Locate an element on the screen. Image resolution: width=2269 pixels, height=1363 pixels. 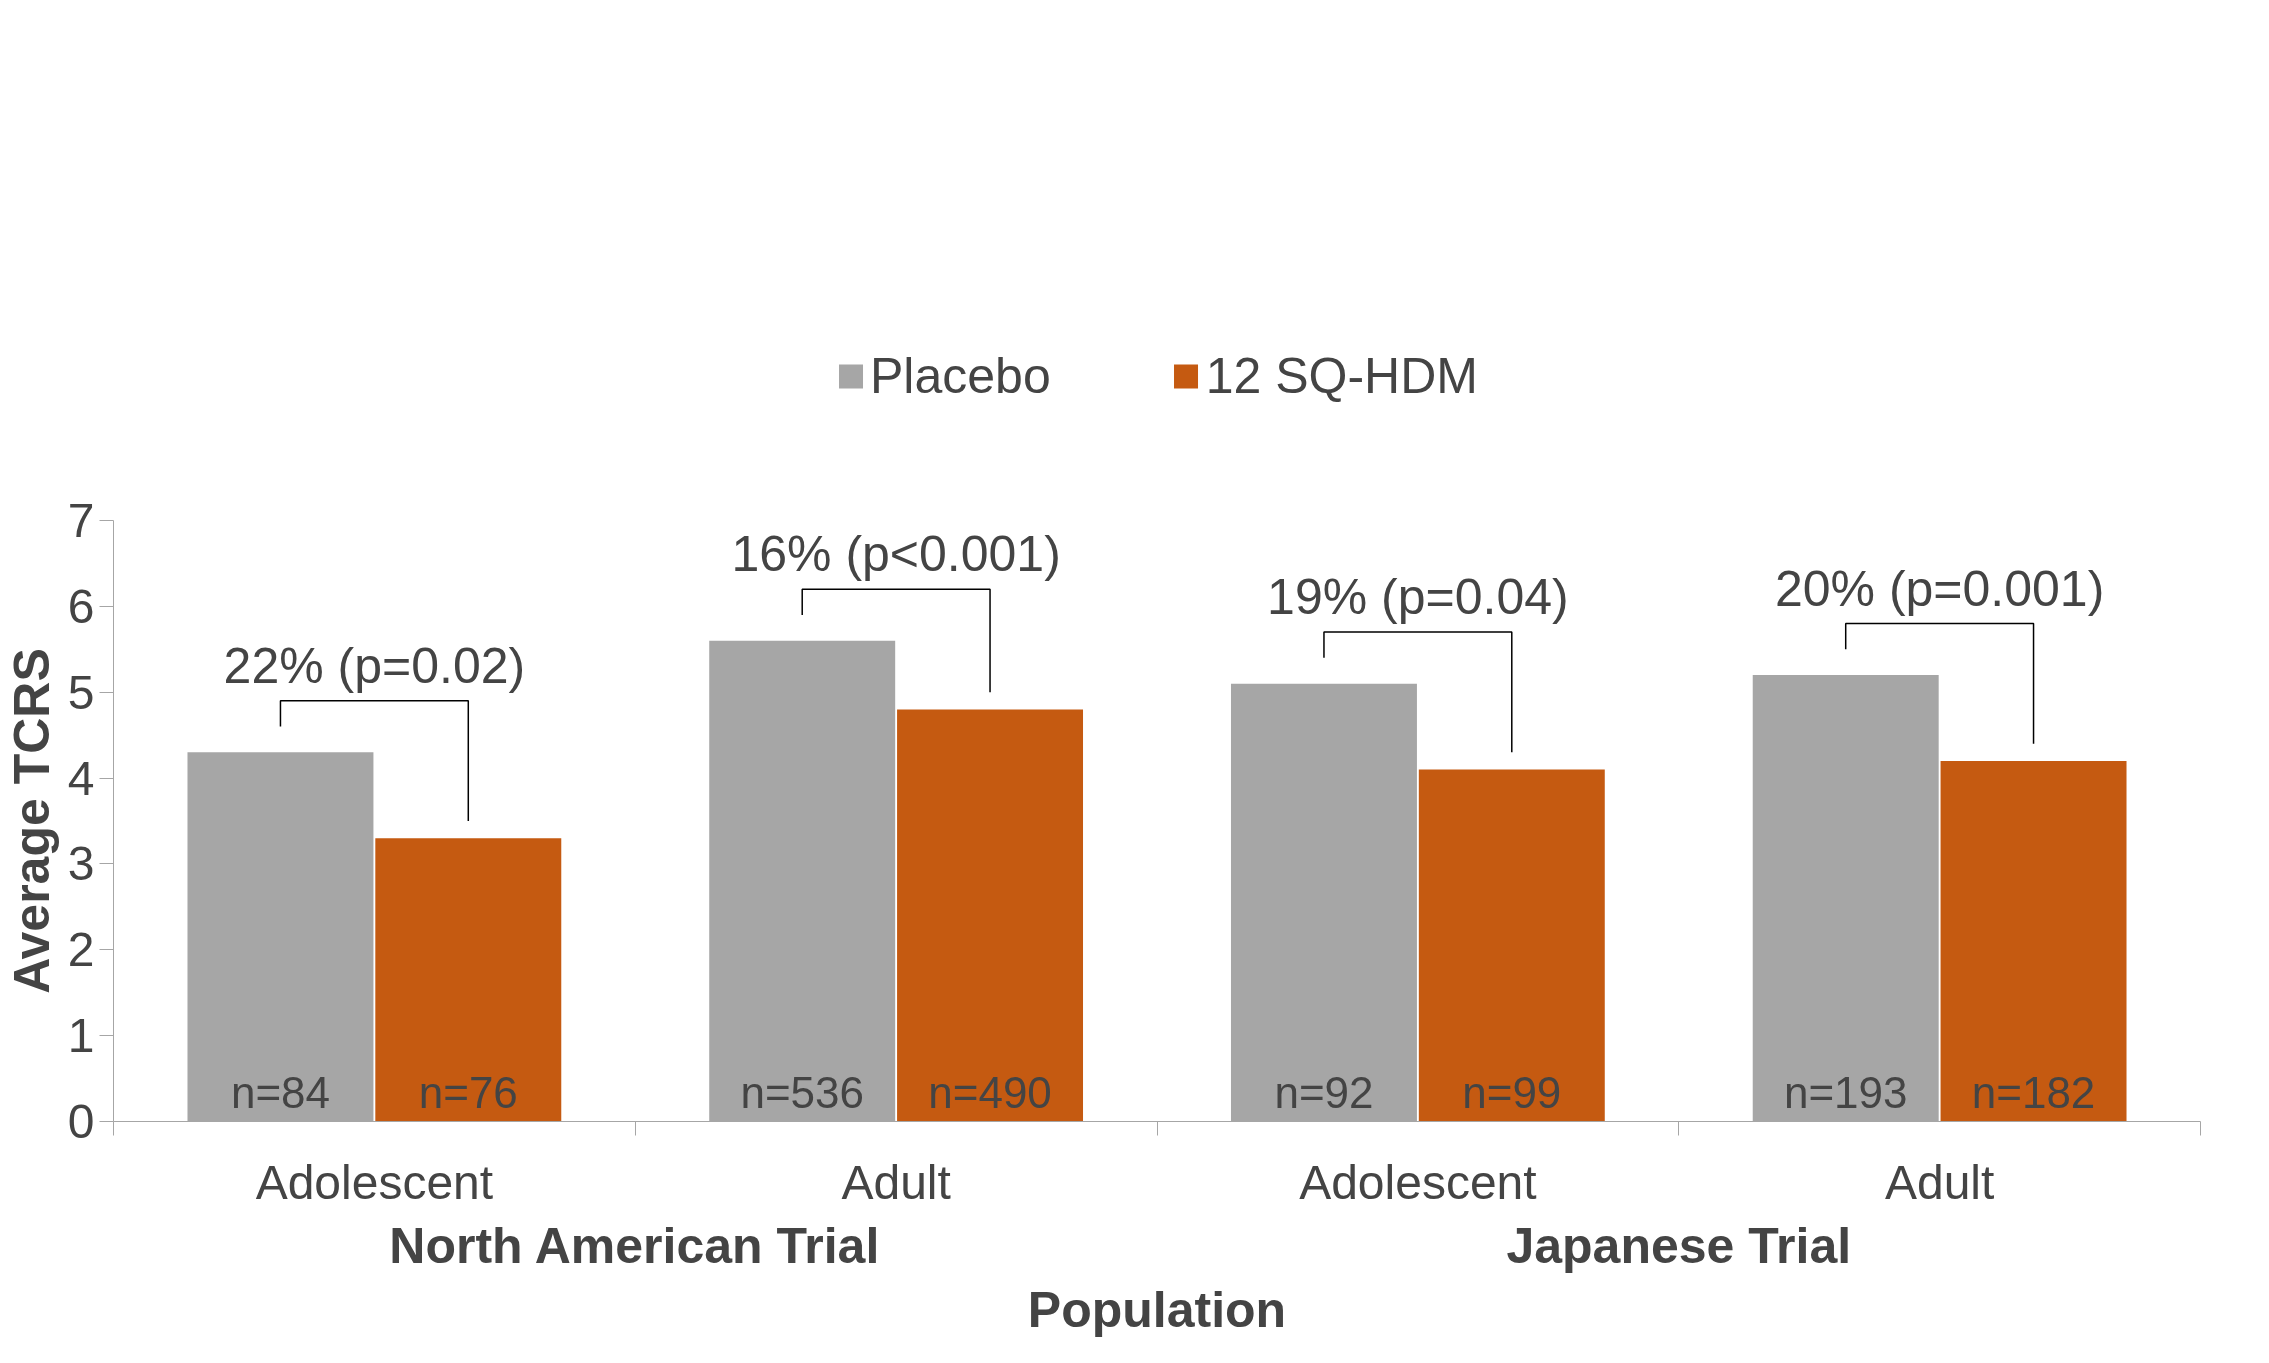
annotation: n=182 is located at coordinates (2033, 1093).